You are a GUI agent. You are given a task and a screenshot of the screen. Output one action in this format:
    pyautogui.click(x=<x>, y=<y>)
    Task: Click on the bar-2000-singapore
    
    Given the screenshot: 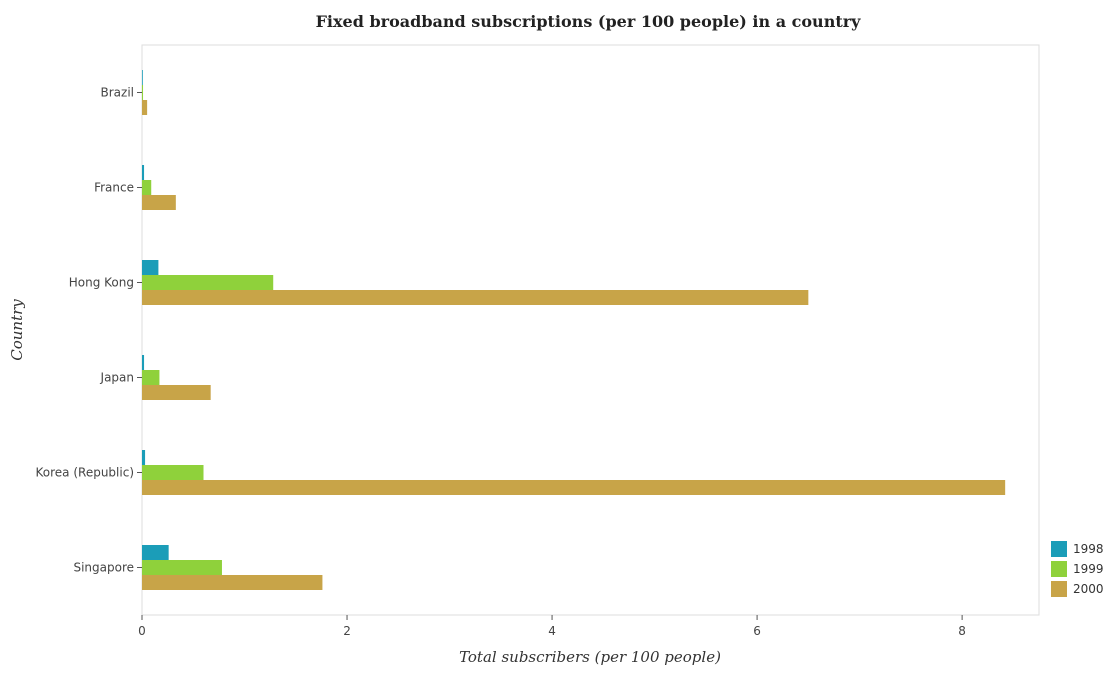 What is the action you would take?
    pyautogui.click(x=232, y=582)
    